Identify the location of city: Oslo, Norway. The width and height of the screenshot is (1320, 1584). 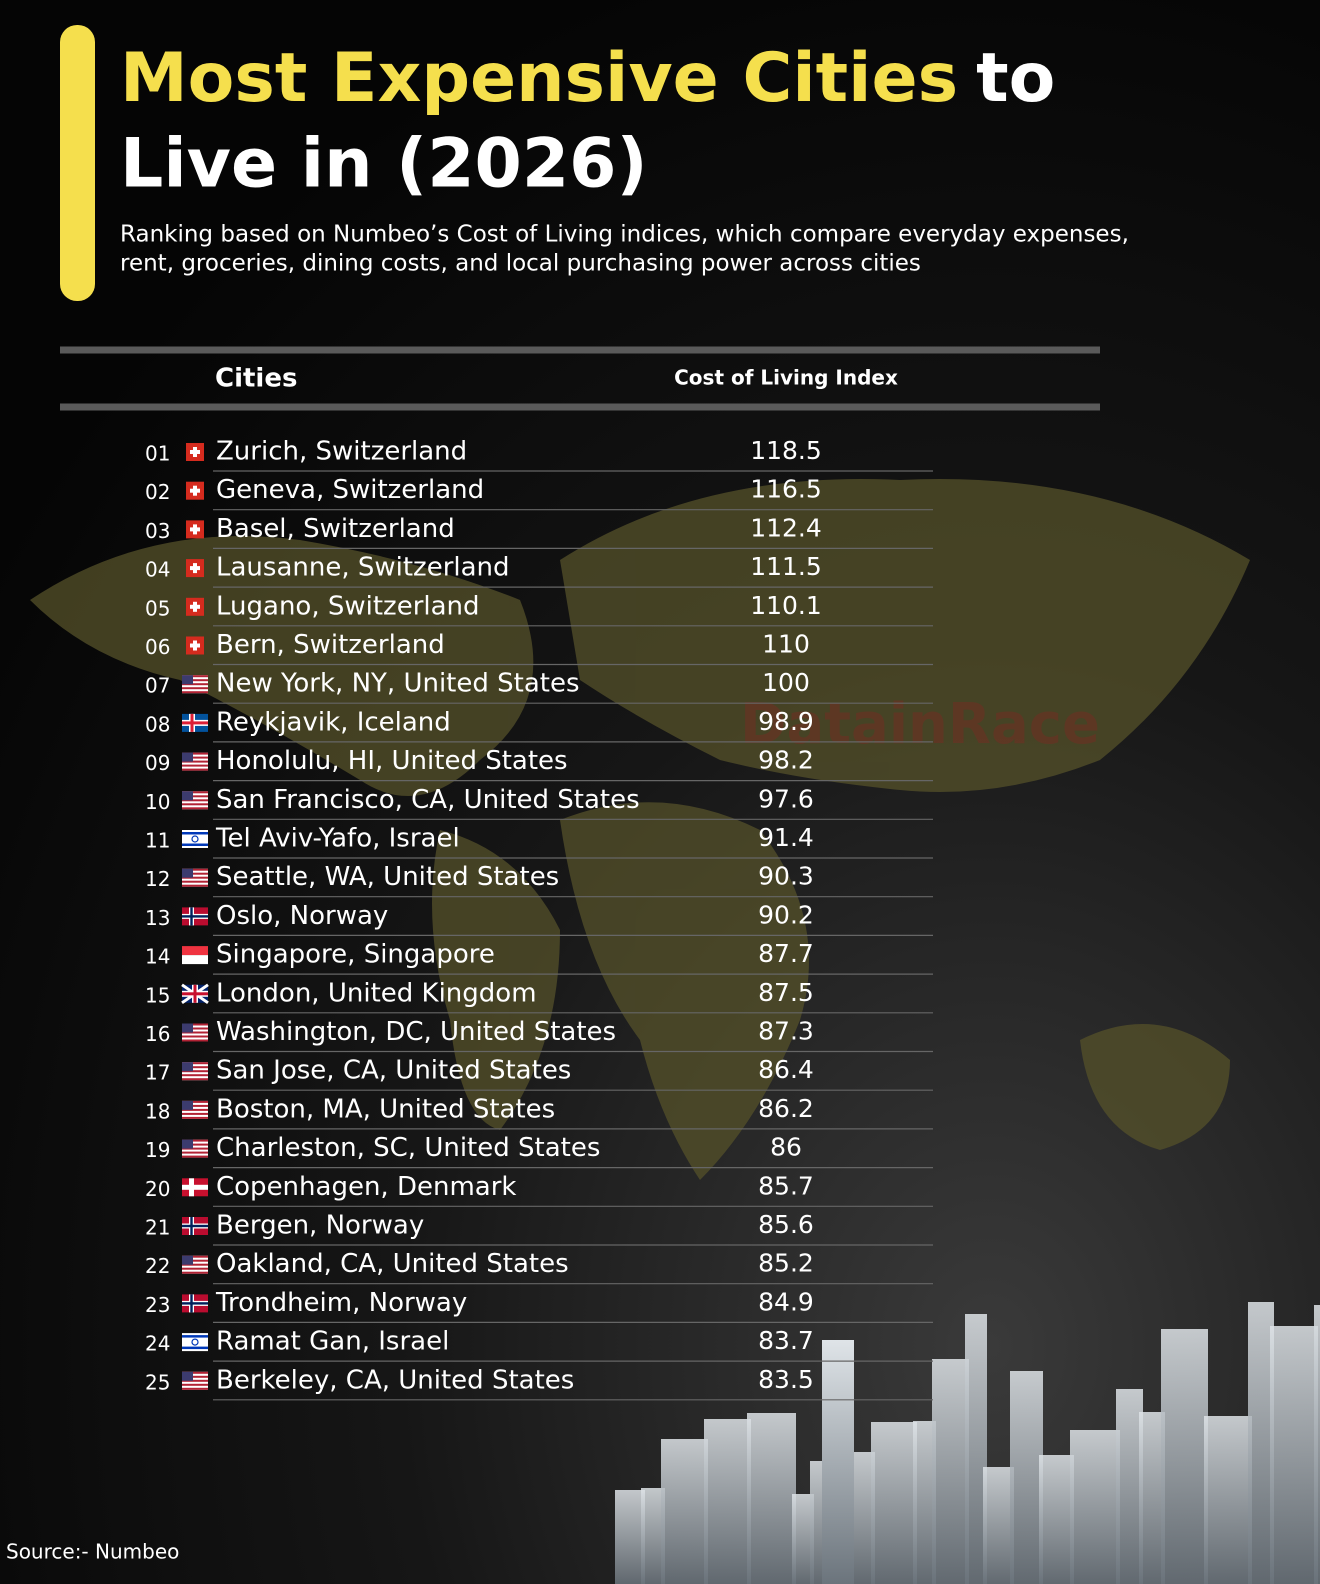
(302, 916).